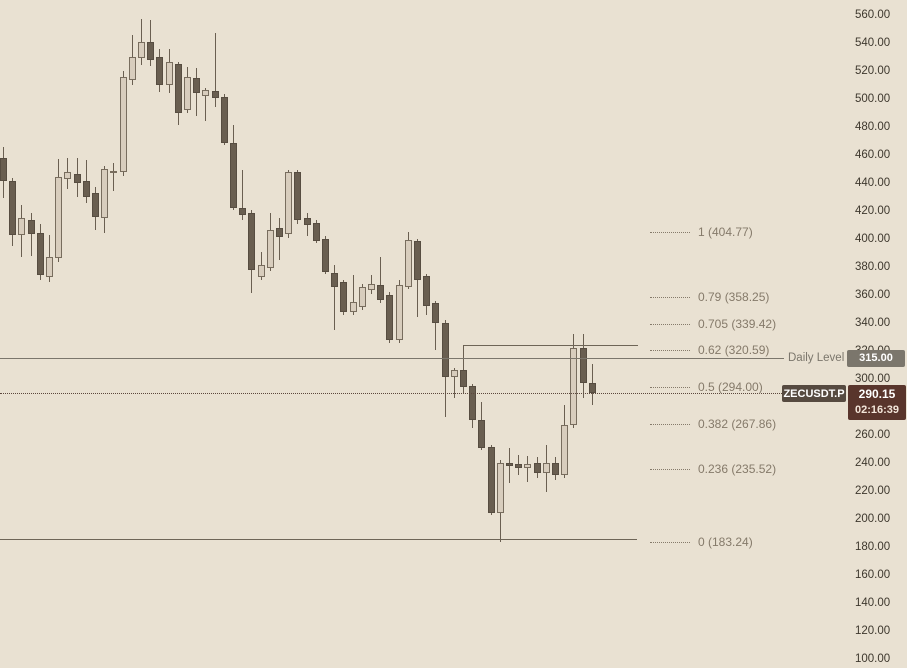 The width and height of the screenshot is (907, 668). I want to click on axis-tick-label: 460.00, so click(873, 155).